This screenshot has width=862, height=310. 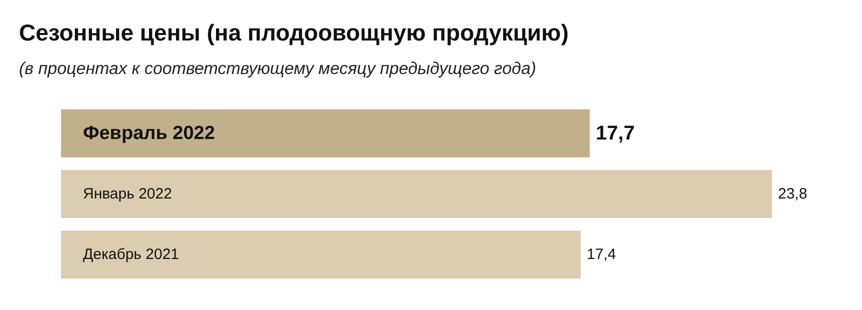 I want to click on chart-subtitle: (в процентах к соответствующему месяцу предыдущего года), so click(x=277, y=68).